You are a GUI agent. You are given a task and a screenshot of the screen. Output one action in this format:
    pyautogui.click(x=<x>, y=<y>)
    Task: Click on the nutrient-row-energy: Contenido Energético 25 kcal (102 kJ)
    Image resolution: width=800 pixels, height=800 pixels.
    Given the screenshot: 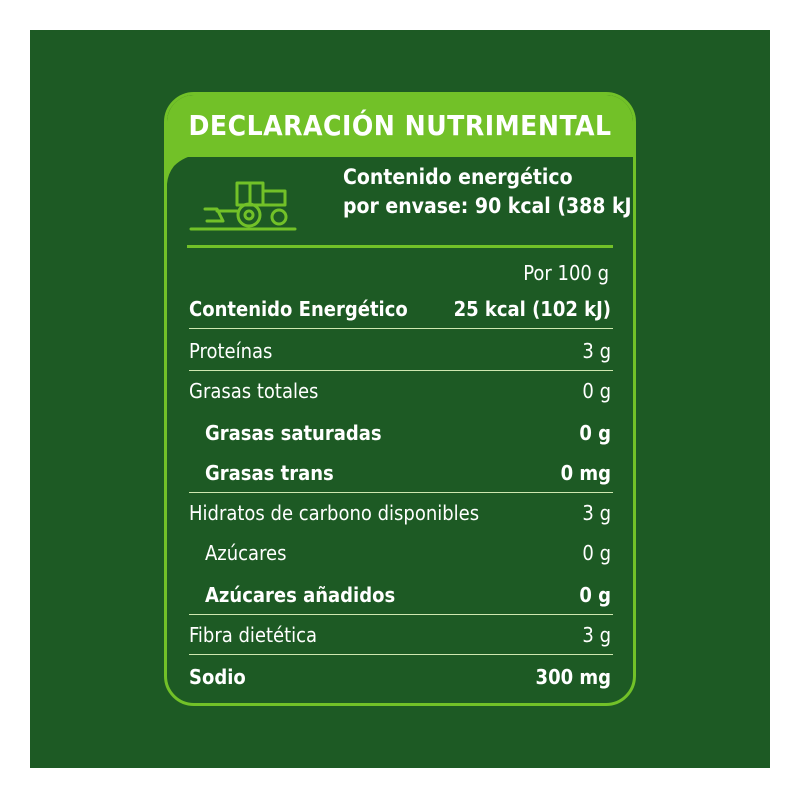 What is the action you would take?
    pyautogui.click(x=401, y=309)
    